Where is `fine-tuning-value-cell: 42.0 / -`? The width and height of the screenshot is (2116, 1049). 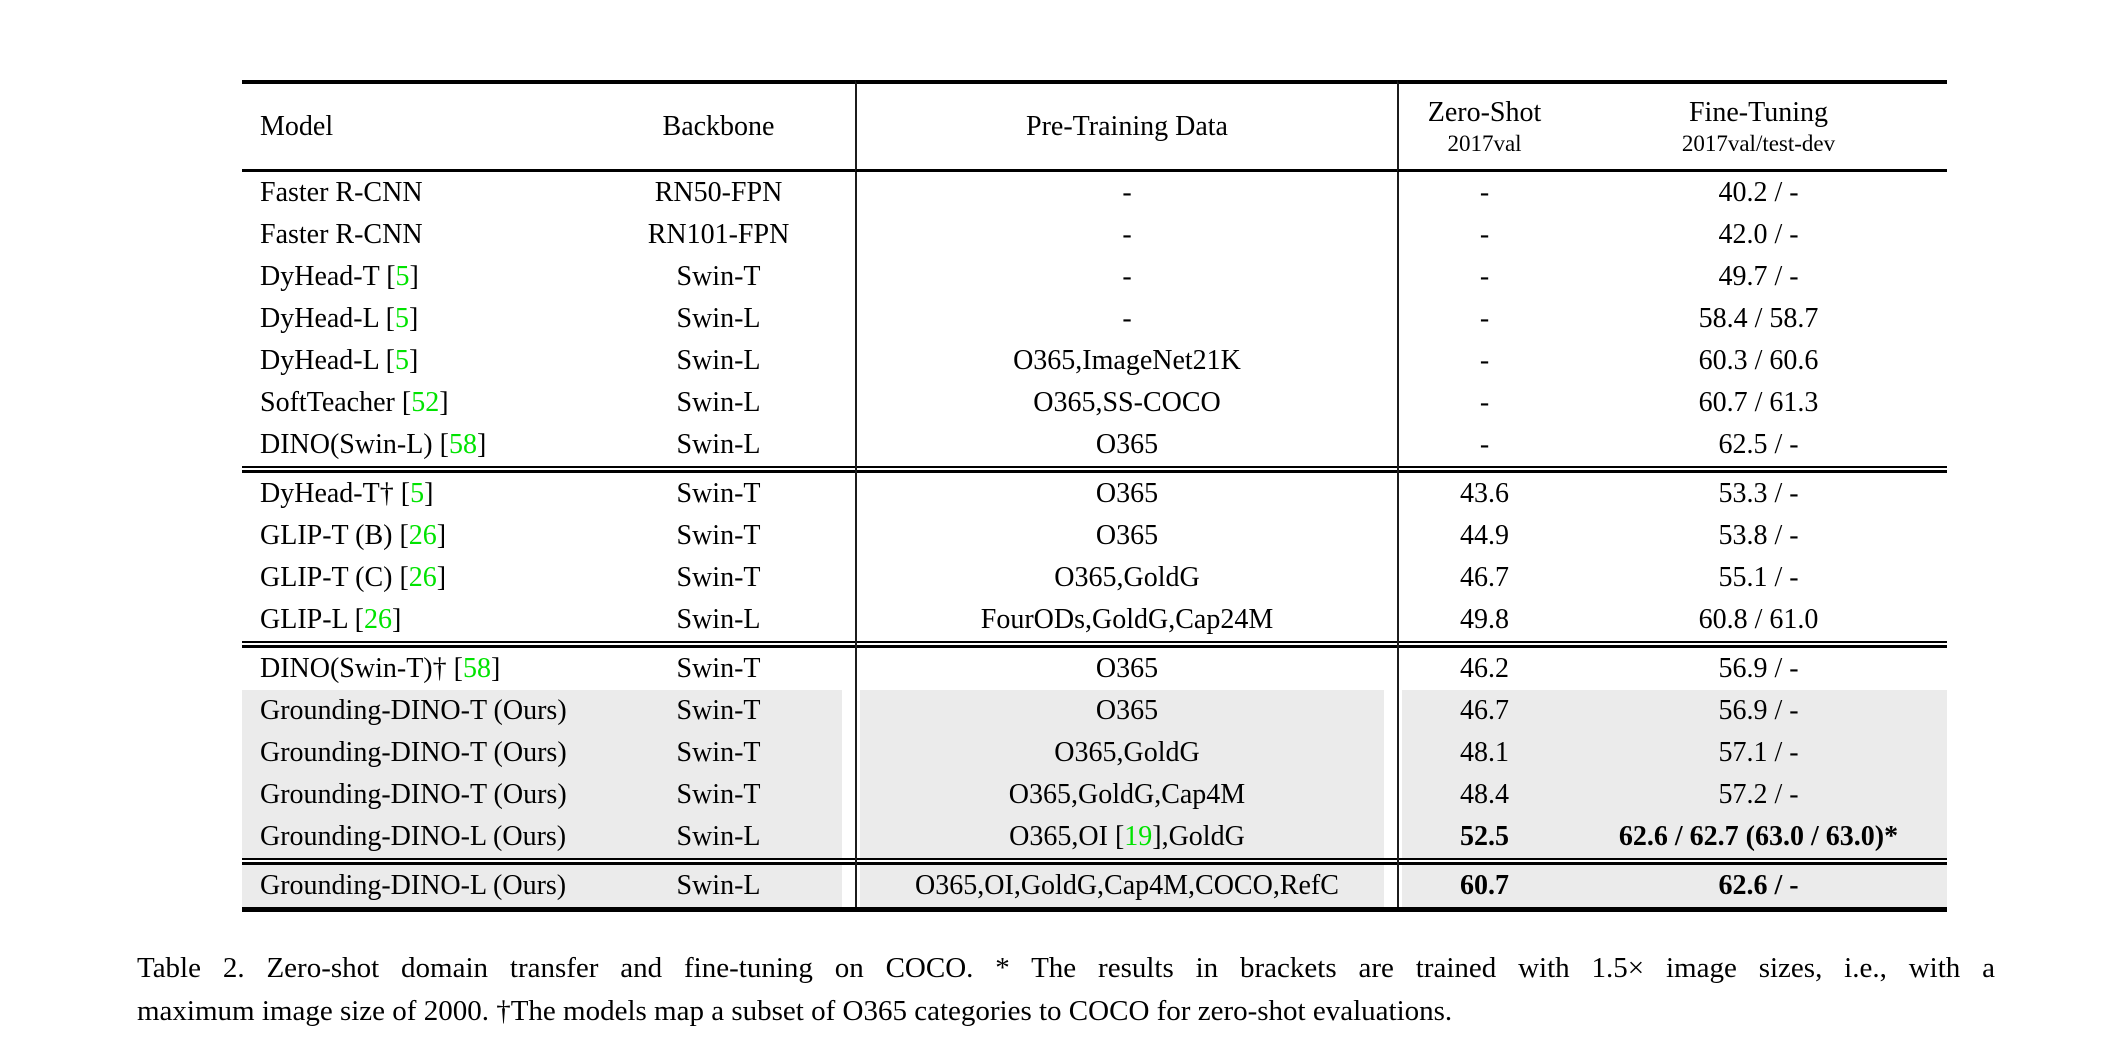
fine-tuning-value-cell: 42.0 / - is located at coordinates (1758, 234).